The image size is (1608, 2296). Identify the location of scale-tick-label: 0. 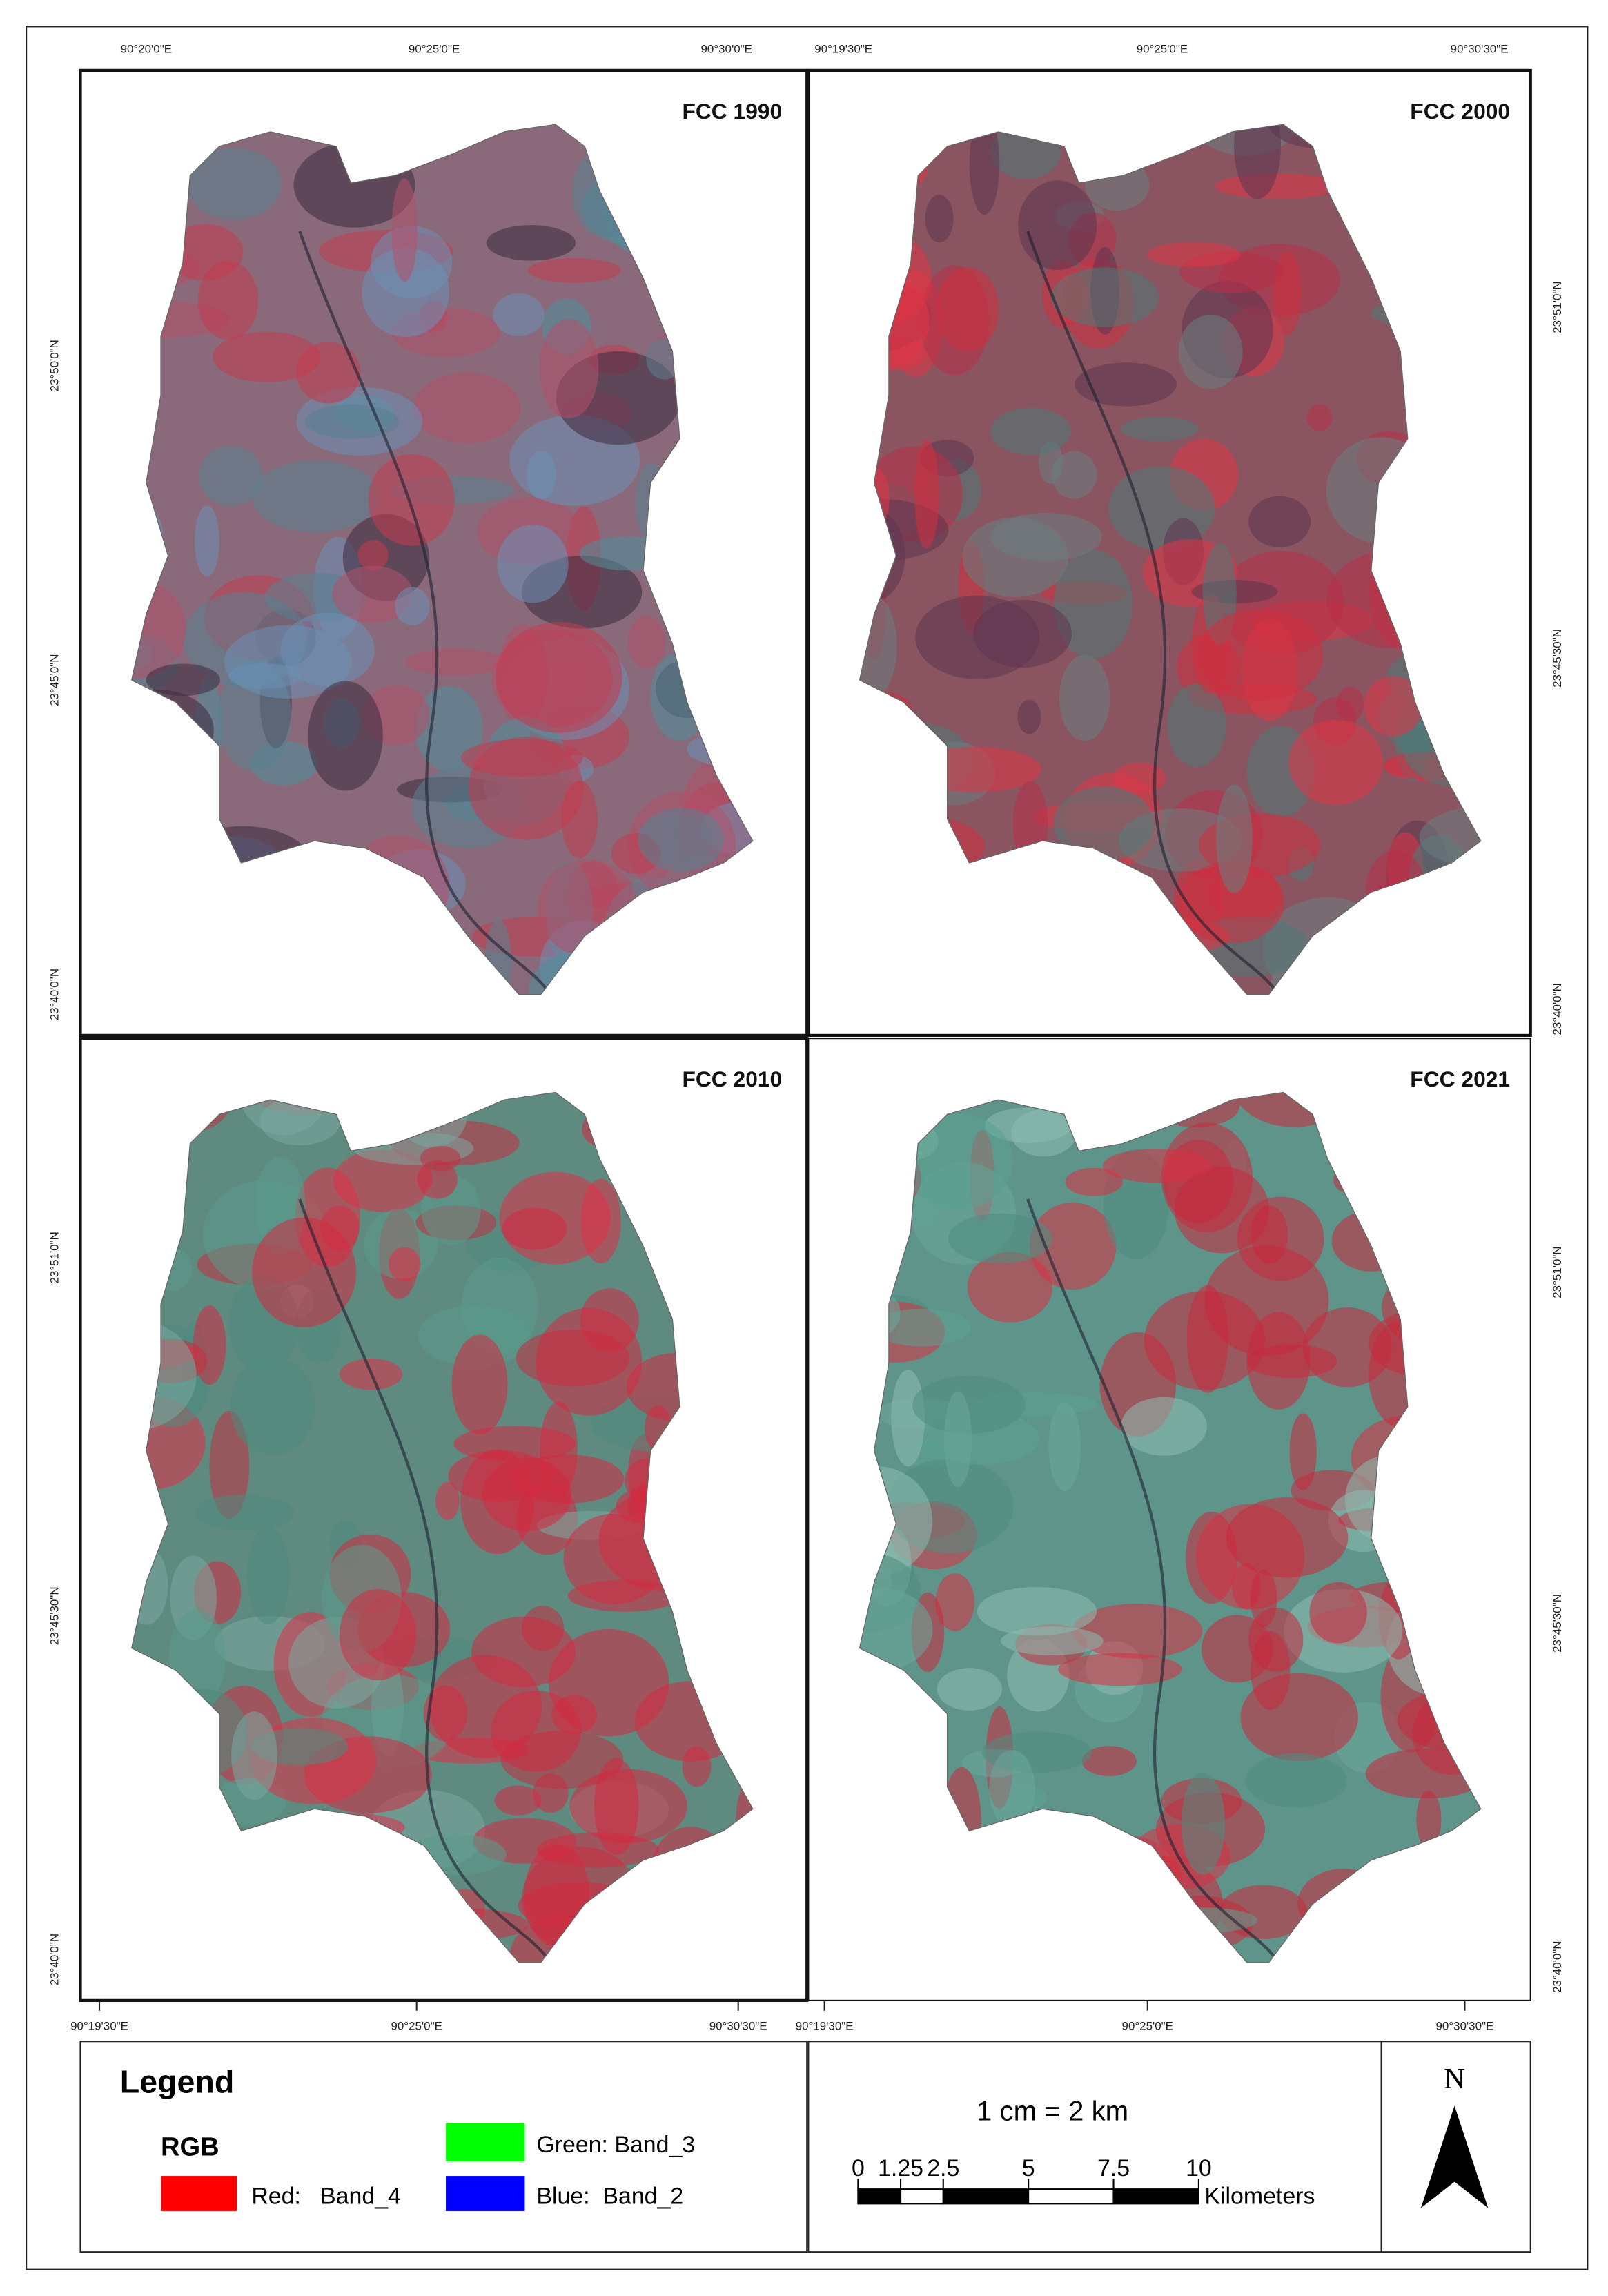
(858, 2168).